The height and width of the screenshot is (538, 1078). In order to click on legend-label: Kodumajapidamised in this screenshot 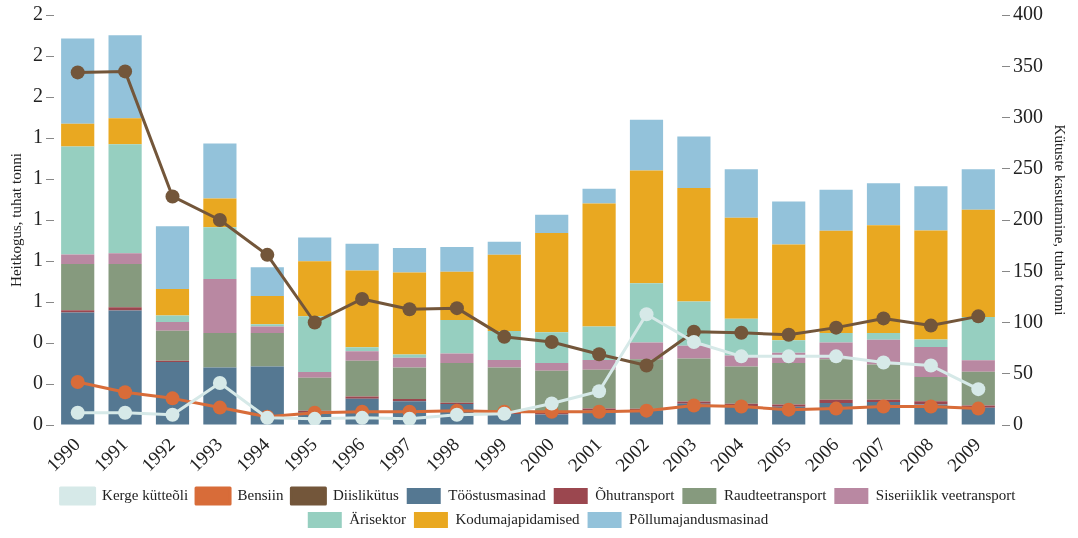, I will do `click(518, 518)`.